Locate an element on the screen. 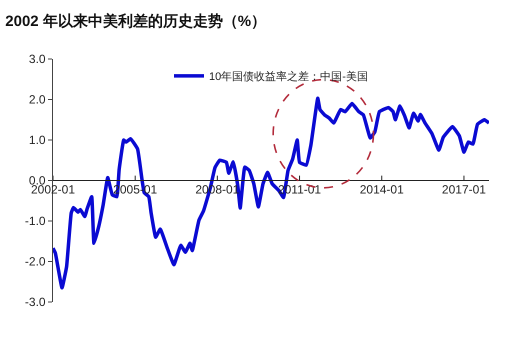 The width and height of the screenshot is (527, 346). y-tick-label: -1.0 is located at coordinates (35, 221).